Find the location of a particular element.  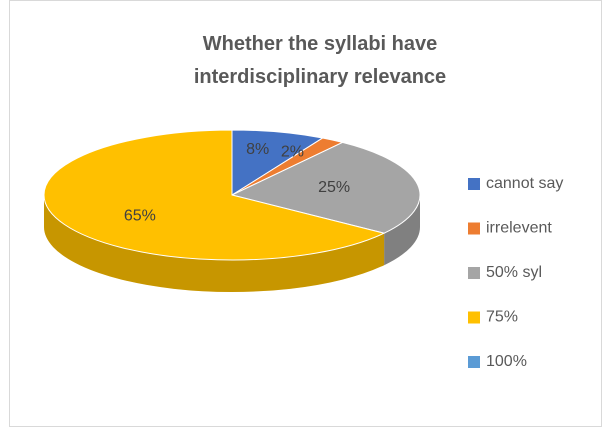

data-label: 65% is located at coordinates (140, 215).